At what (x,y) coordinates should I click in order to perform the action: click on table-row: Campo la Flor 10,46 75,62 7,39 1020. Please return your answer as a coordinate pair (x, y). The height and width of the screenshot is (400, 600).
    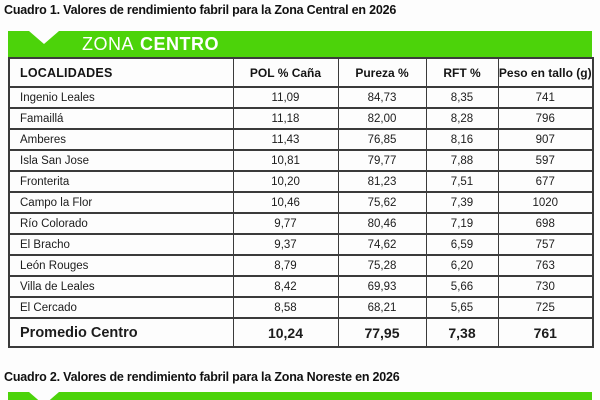
    Looking at the image, I should click on (301, 202).